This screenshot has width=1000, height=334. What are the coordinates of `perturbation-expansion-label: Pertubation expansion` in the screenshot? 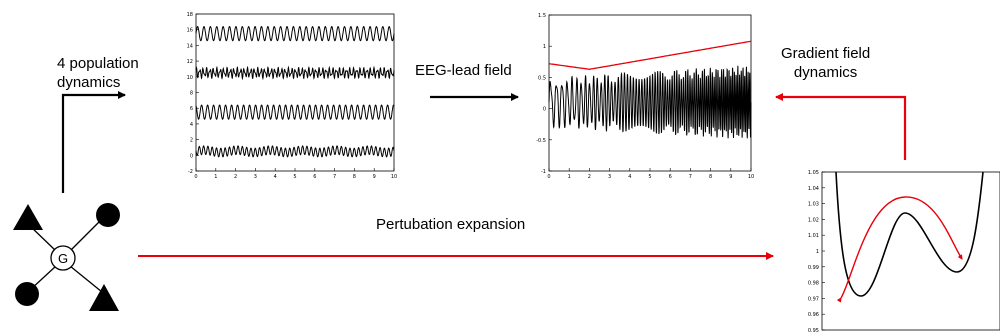 It's located at (451, 224).